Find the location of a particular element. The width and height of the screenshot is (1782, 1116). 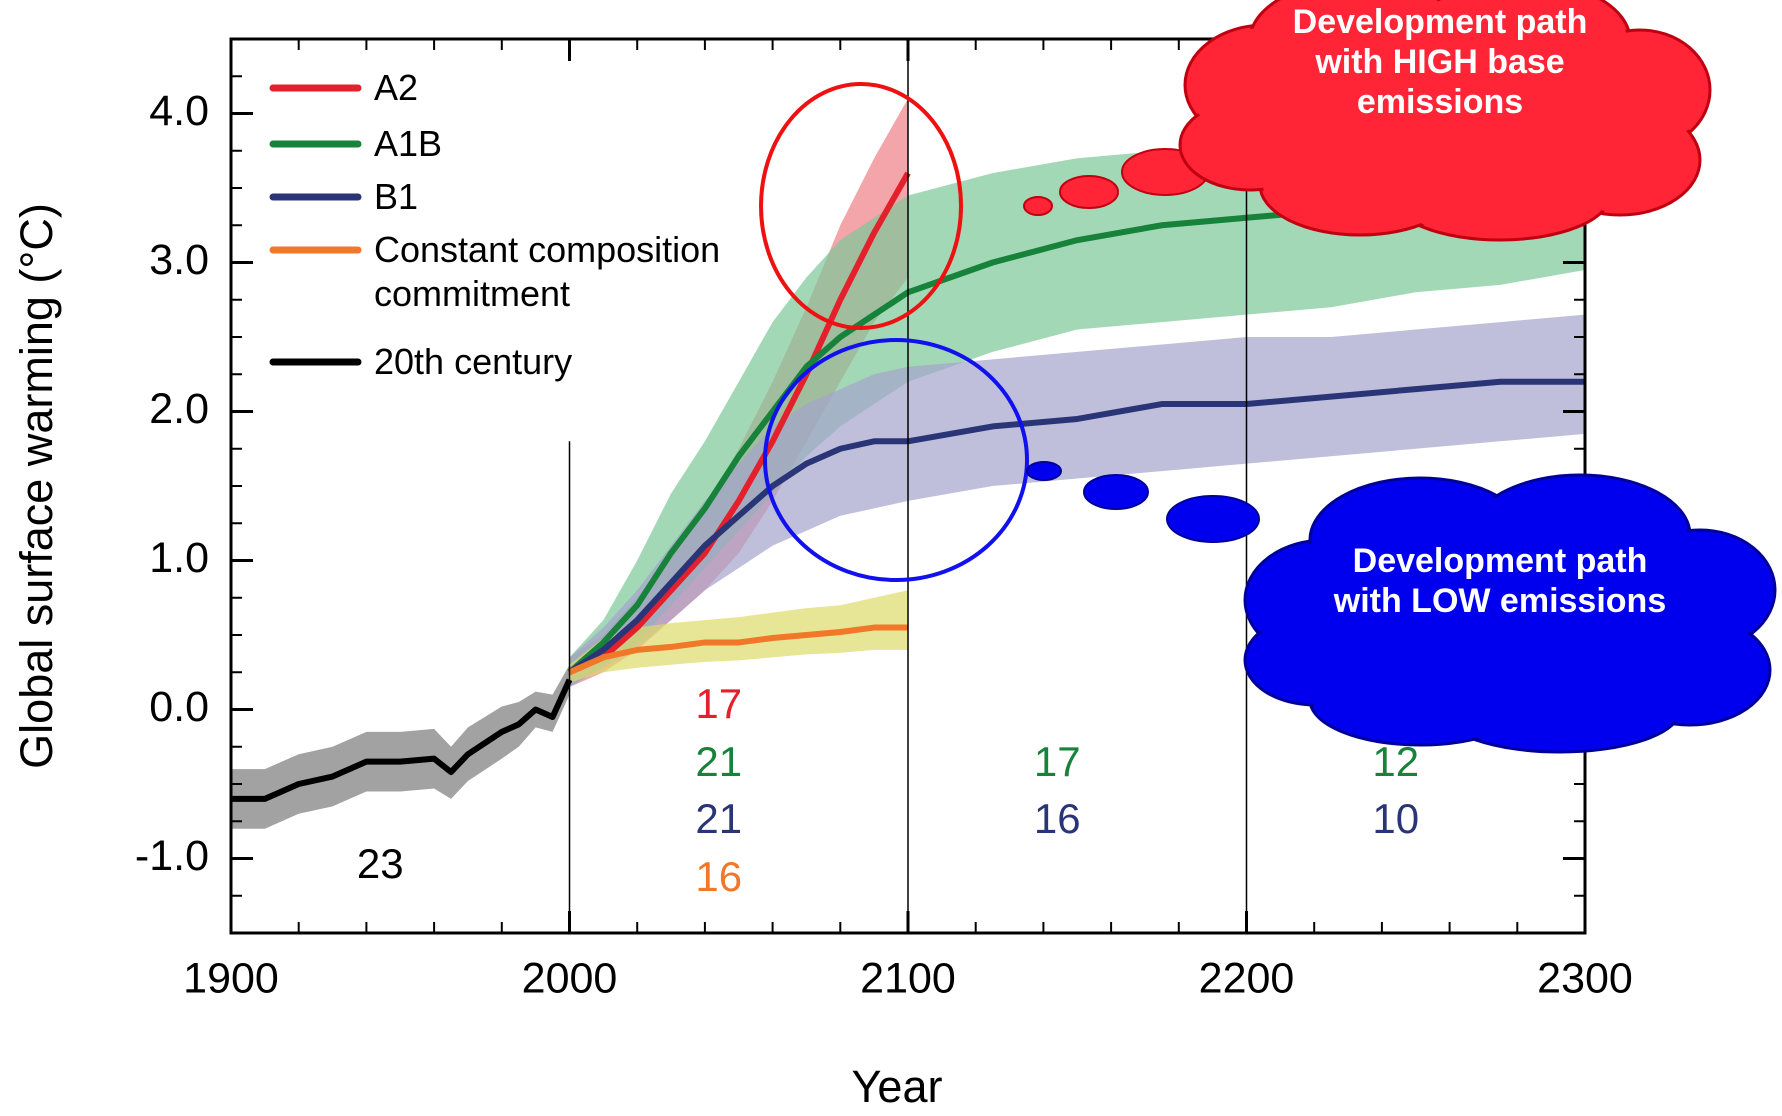

legend-label: A2 is located at coordinates (396, 87).